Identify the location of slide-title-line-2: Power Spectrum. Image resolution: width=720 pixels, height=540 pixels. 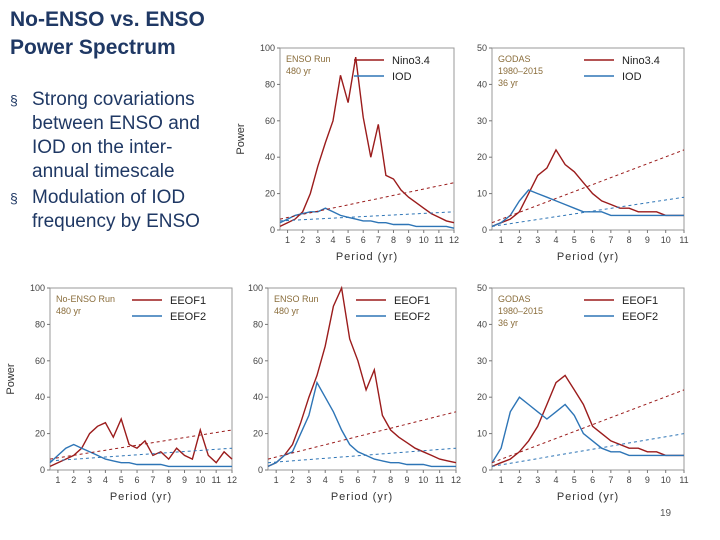
(93, 47).